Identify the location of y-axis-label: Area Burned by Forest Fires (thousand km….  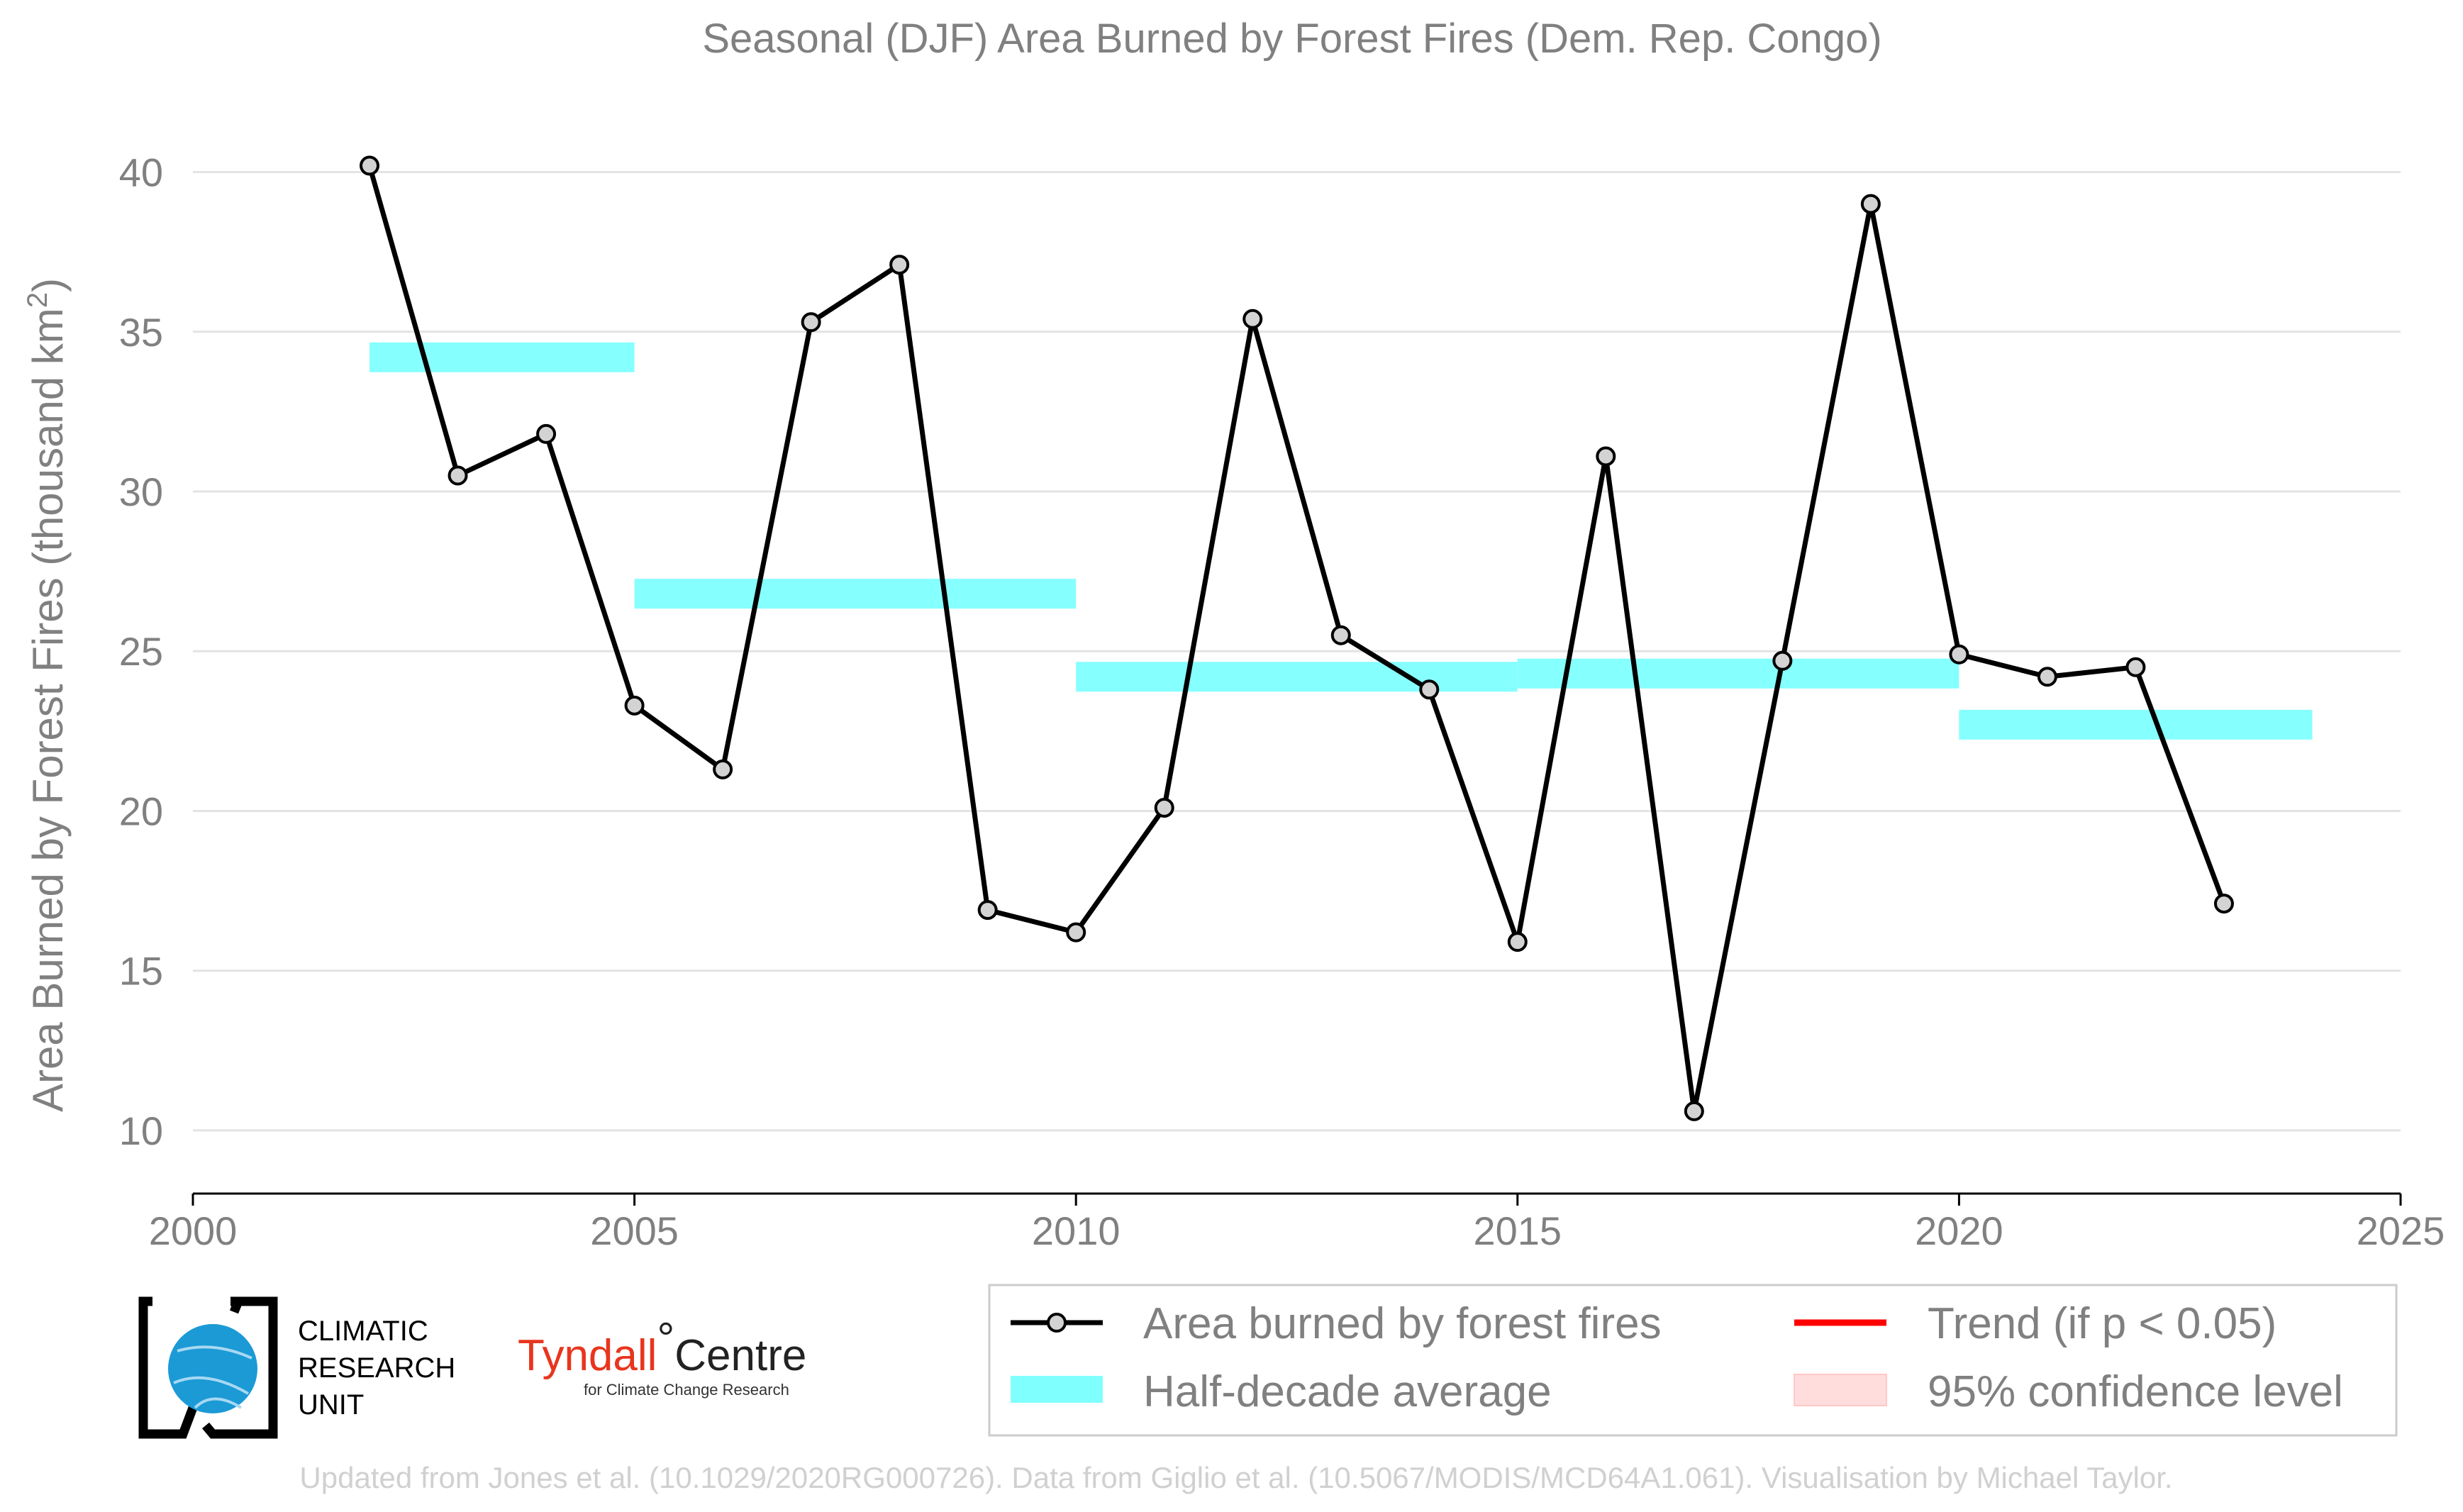
(47, 695).